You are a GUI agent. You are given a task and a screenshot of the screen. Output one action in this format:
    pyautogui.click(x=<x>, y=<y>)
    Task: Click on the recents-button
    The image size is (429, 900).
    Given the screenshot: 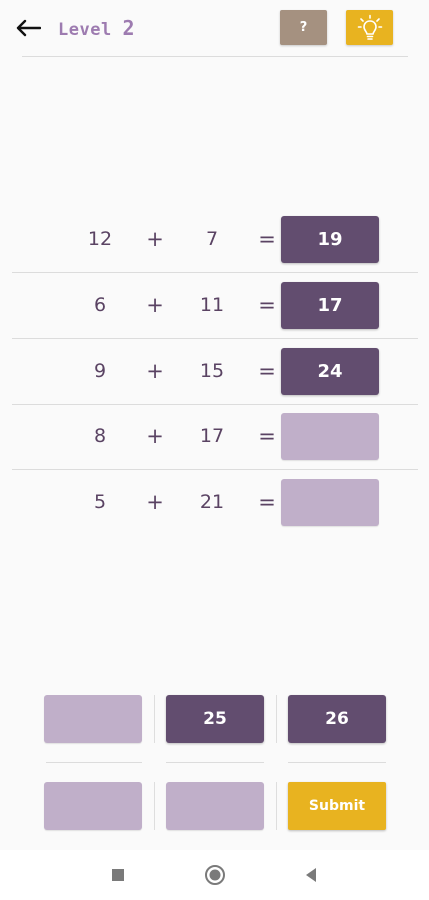 What is the action you would take?
    pyautogui.click(x=118, y=875)
    